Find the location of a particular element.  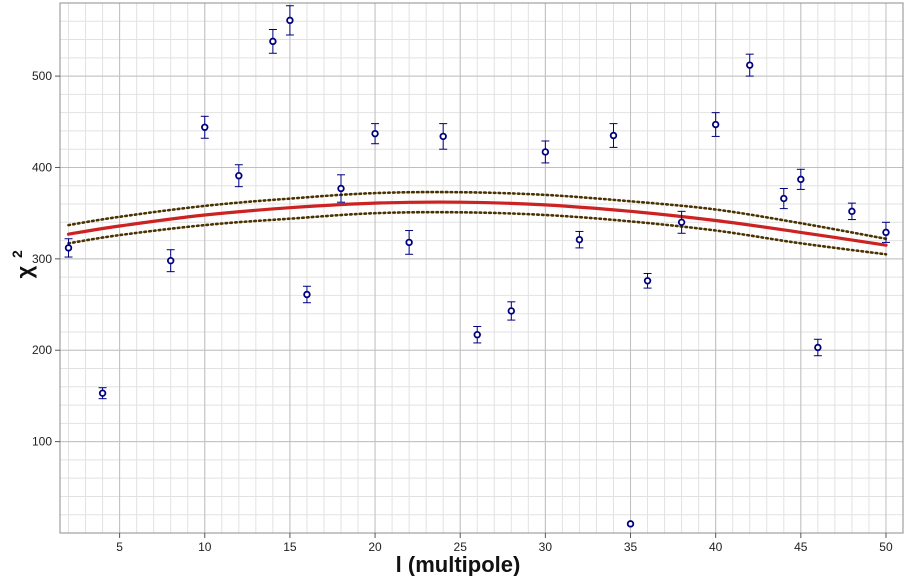

x-tick-label: 30 is located at coordinates (546, 547).